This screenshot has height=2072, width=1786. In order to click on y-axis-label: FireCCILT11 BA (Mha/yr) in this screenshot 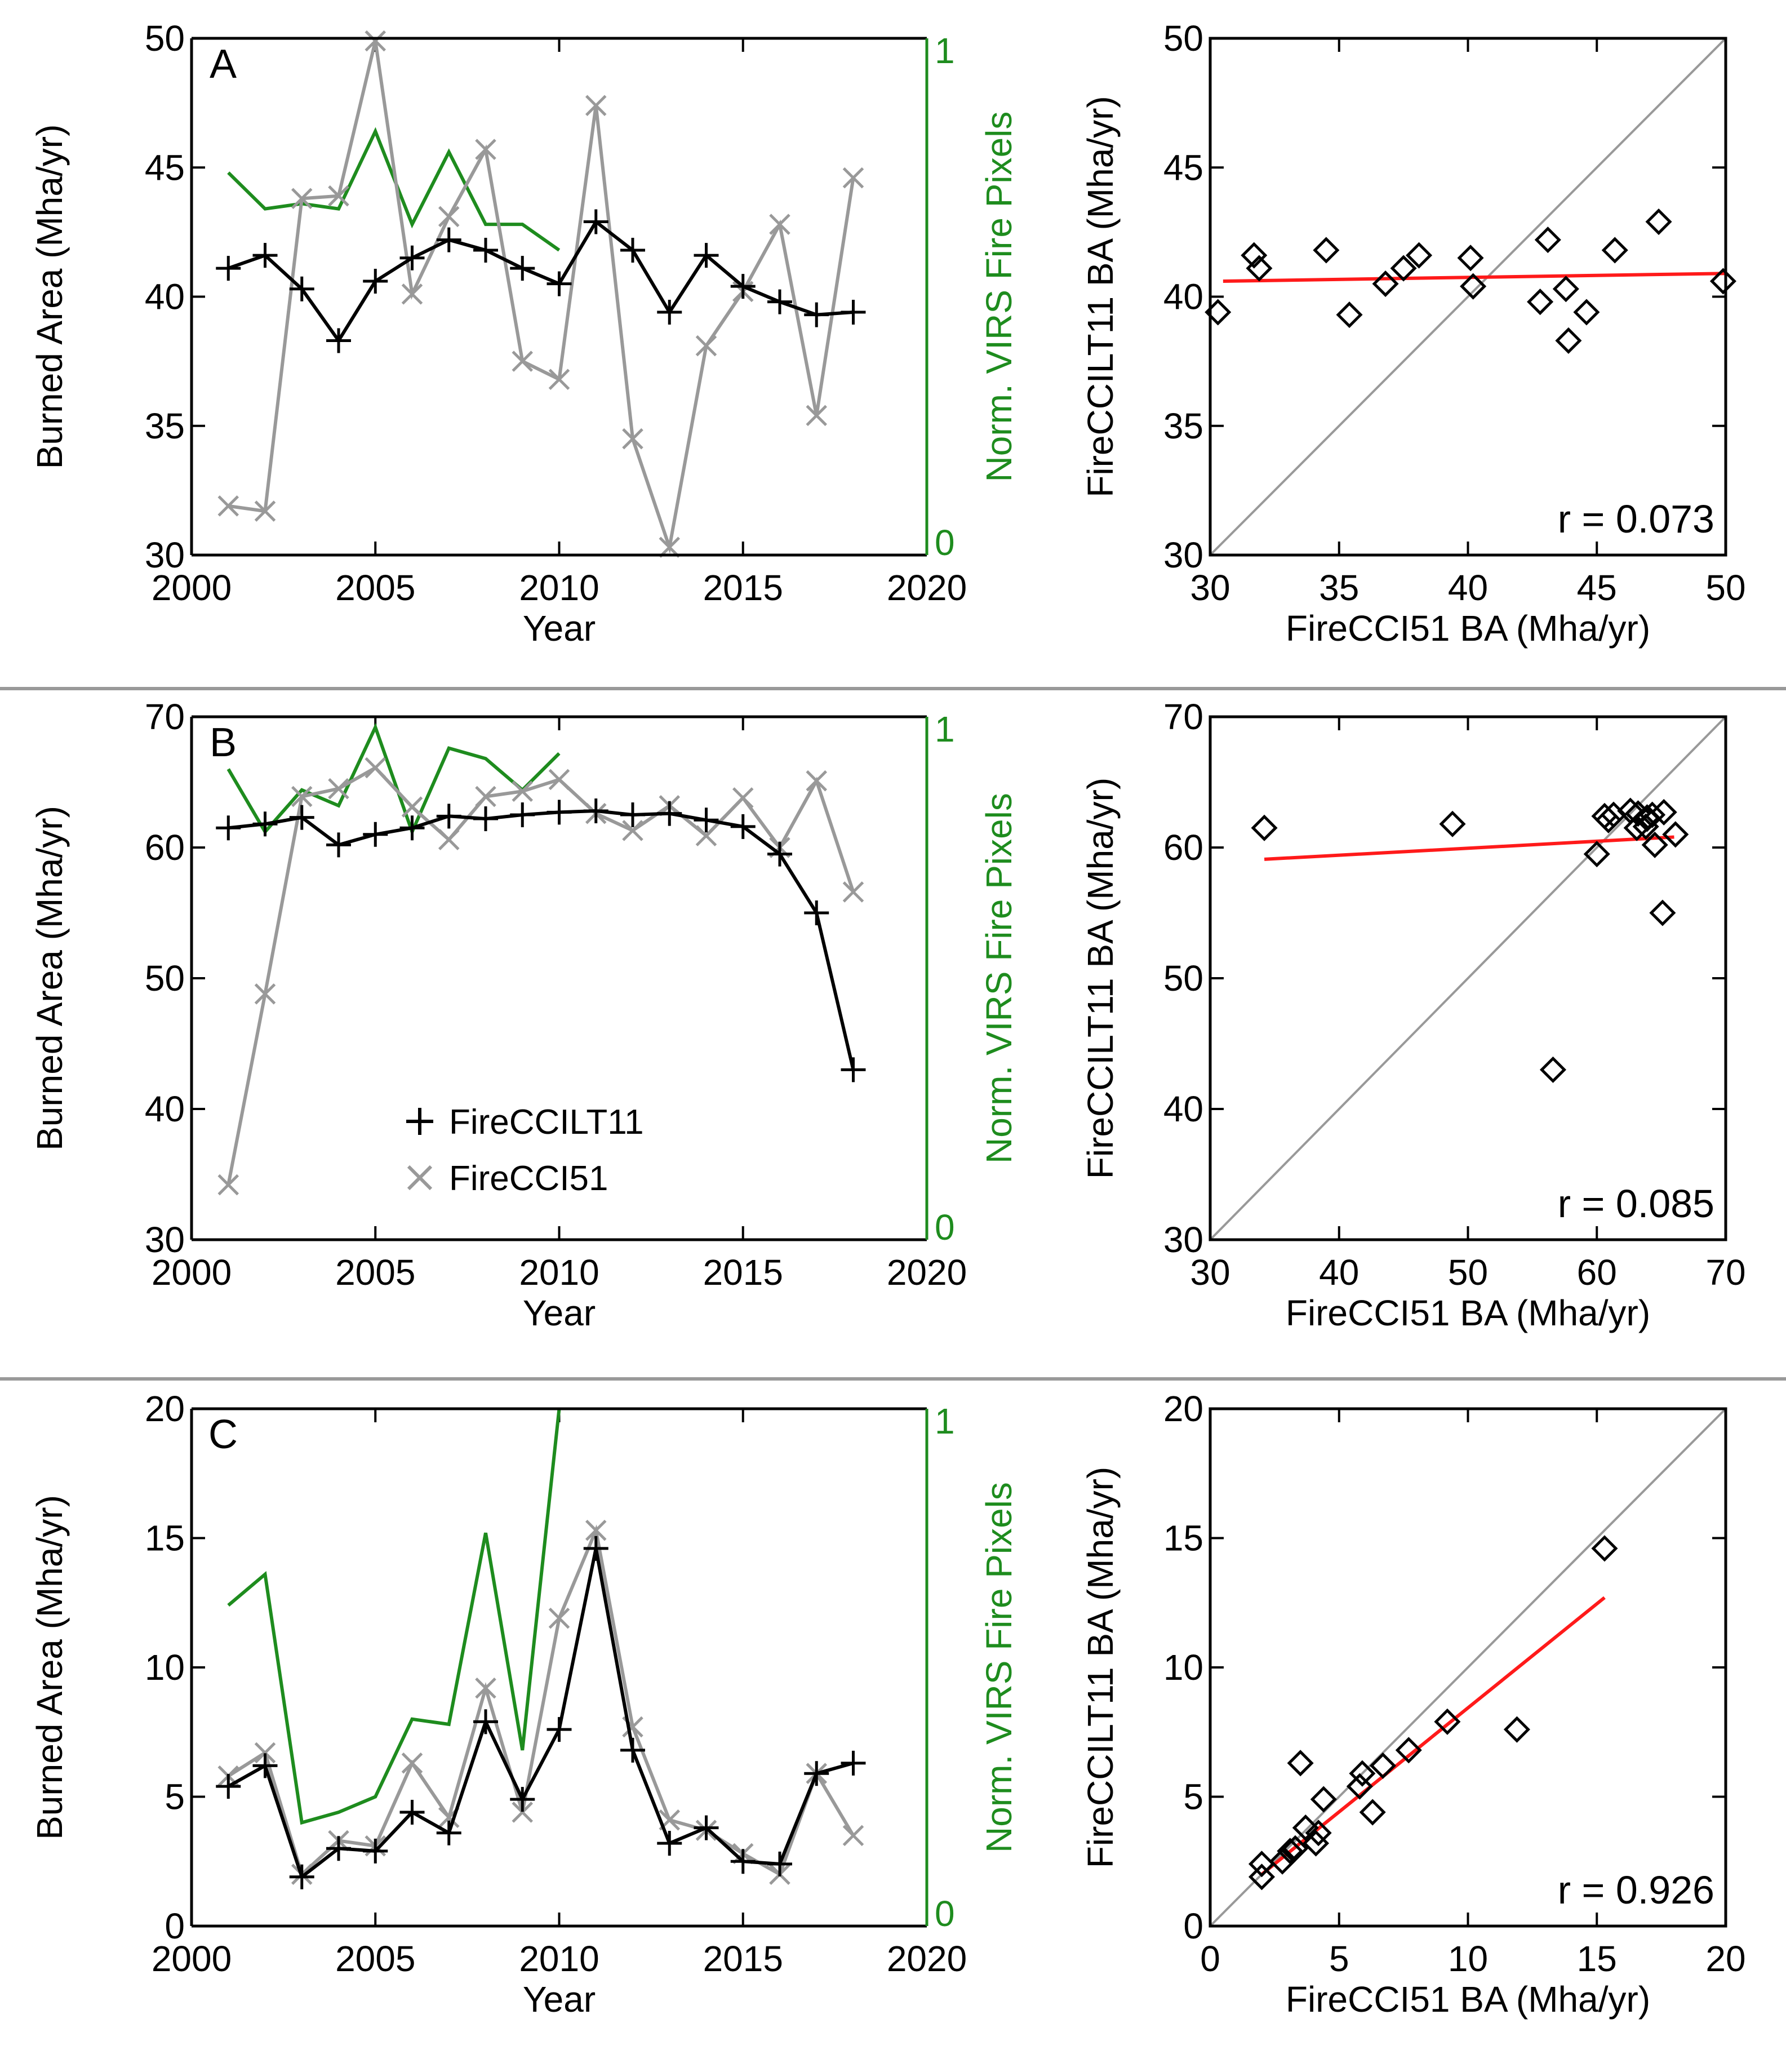, I will do `click(1100, 1667)`.